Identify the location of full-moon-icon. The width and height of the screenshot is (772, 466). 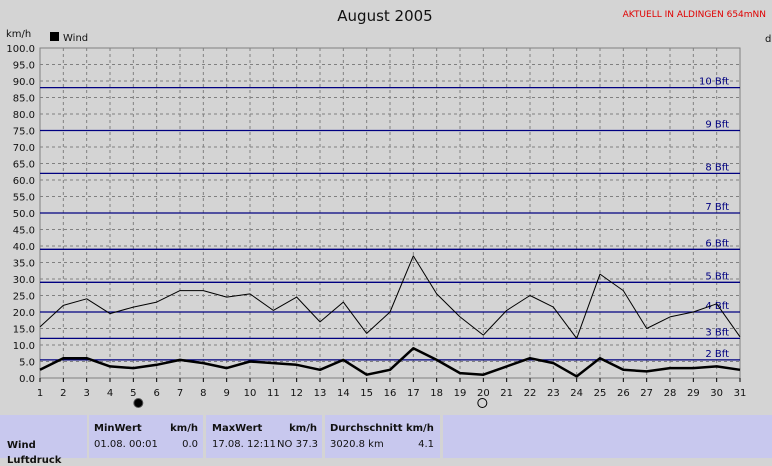
(482, 403).